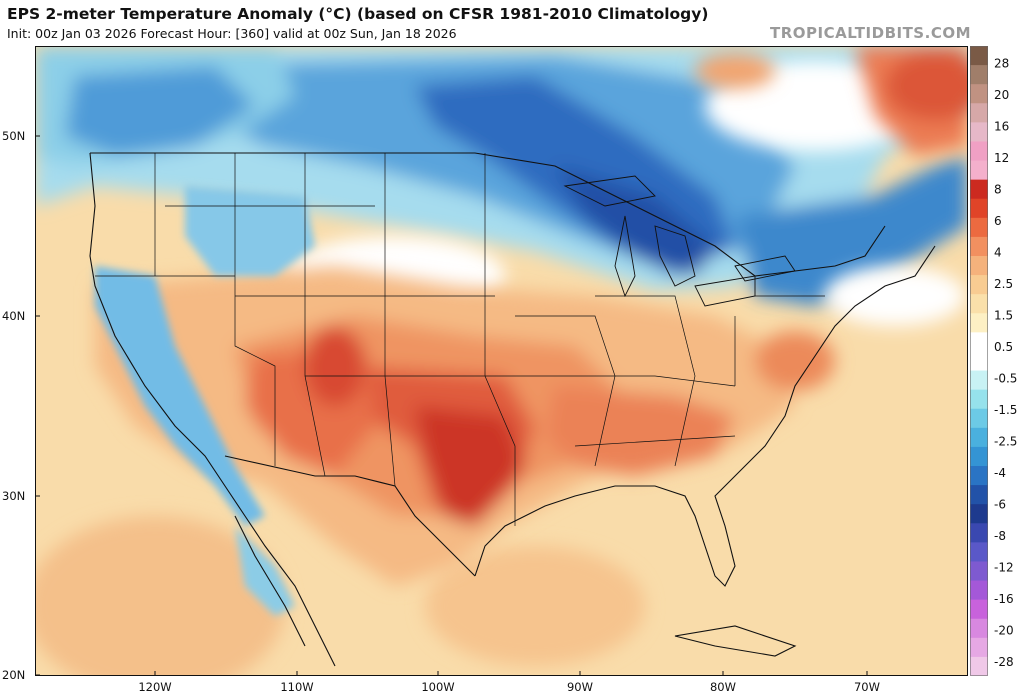  I want to click on lon-label-80w: 80W, so click(723, 687).